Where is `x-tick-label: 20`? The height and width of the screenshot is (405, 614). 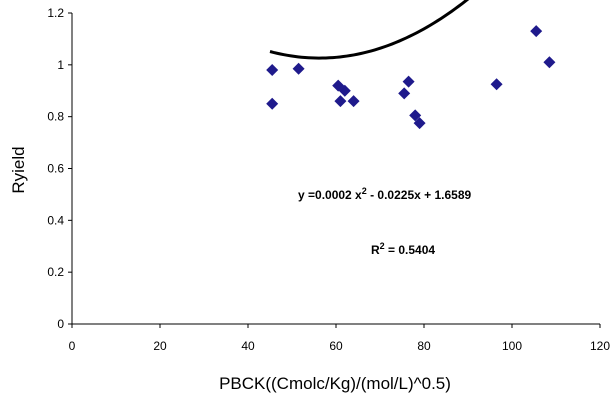 x-tick-label: 20 is located at coordinates (160, 346).